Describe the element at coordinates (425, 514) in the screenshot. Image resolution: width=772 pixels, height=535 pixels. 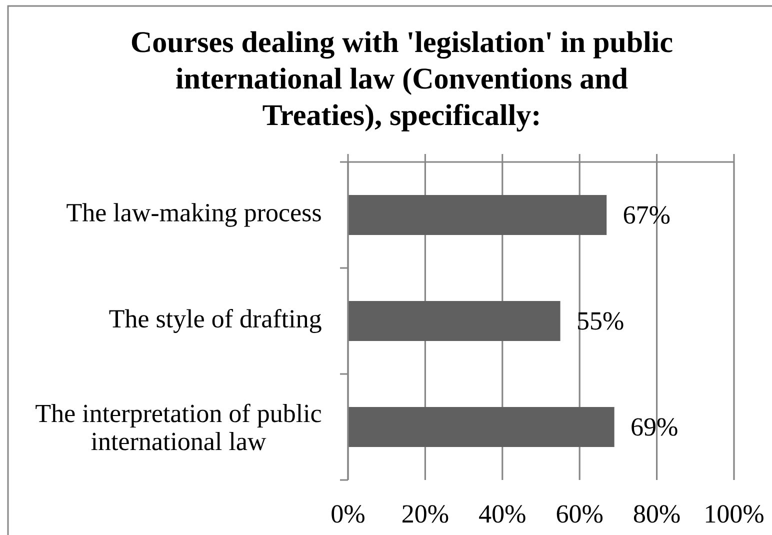
I see `x-tick-label: 20%` at that location.